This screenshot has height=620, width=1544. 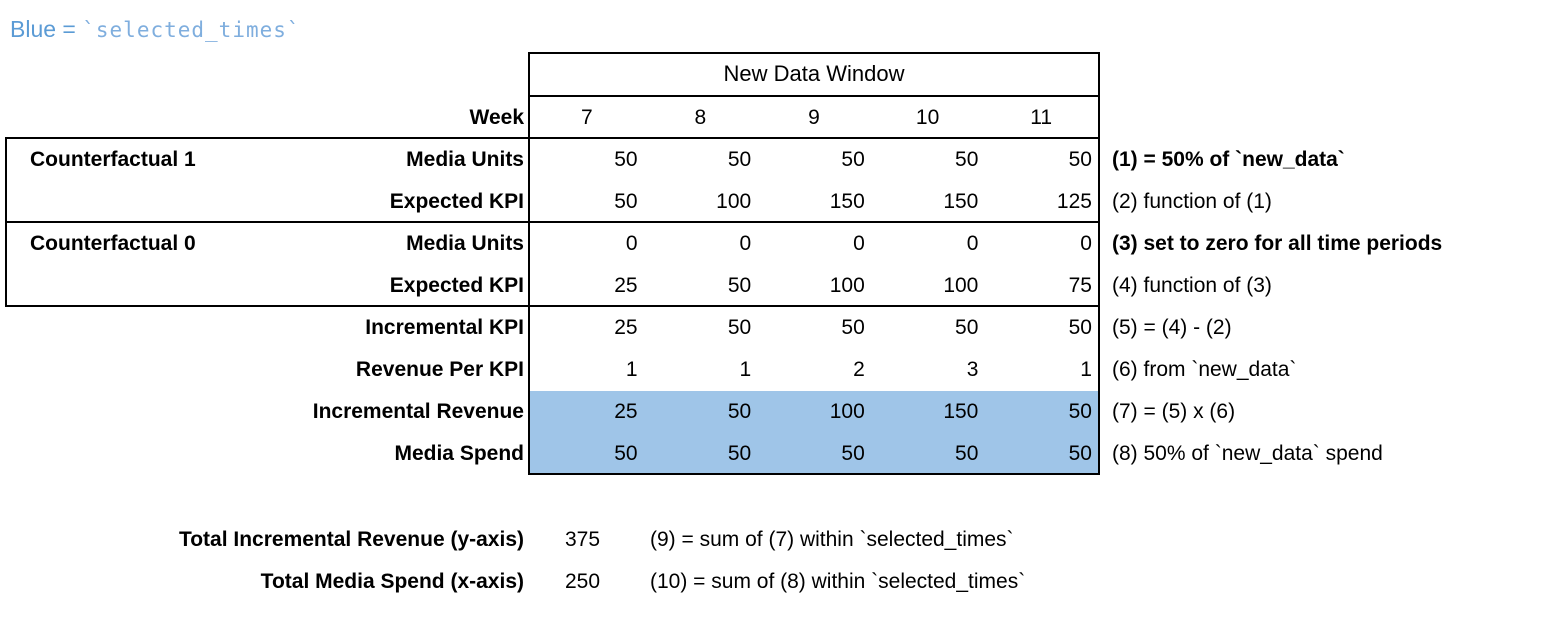 What do you see at coordinates (814, 74) in the screenshot?
I see `table-header-new-data-window: New Data Window` at bounding box center [814, 74].